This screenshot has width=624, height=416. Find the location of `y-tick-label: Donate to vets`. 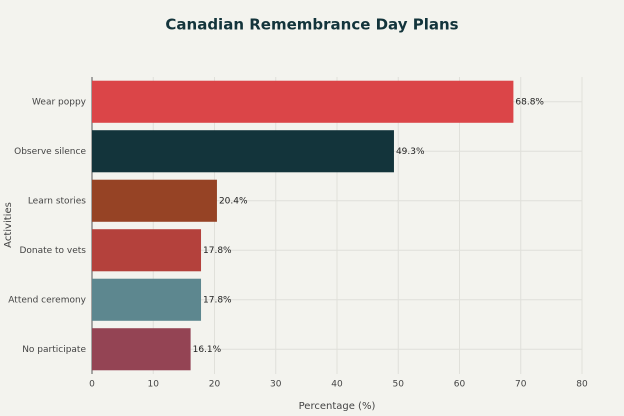

y-tick-label: Donate to vets is located at coordinates (52, 251).